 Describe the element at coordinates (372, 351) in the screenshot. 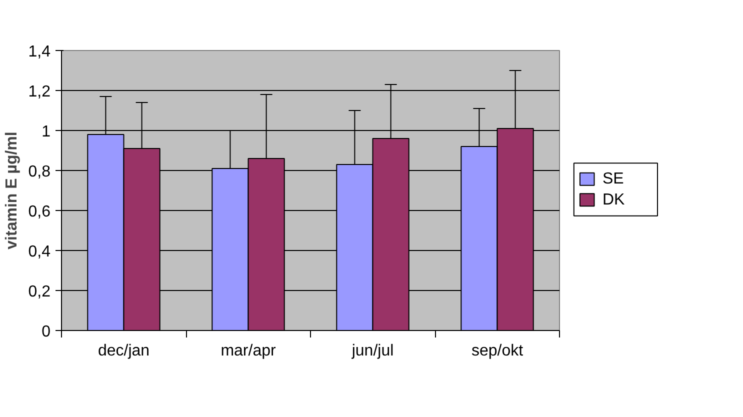

I see `x-tick-label: jun/jul` at that location.